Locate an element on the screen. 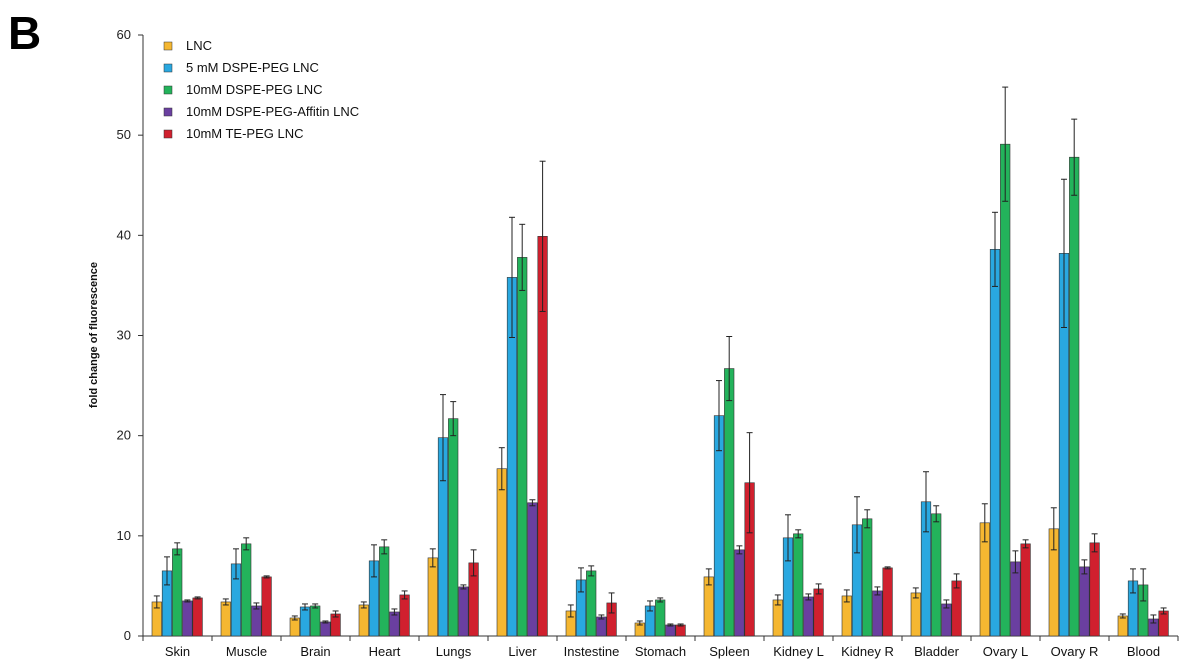  category-label: Brain is located at coordinates (315, 651).